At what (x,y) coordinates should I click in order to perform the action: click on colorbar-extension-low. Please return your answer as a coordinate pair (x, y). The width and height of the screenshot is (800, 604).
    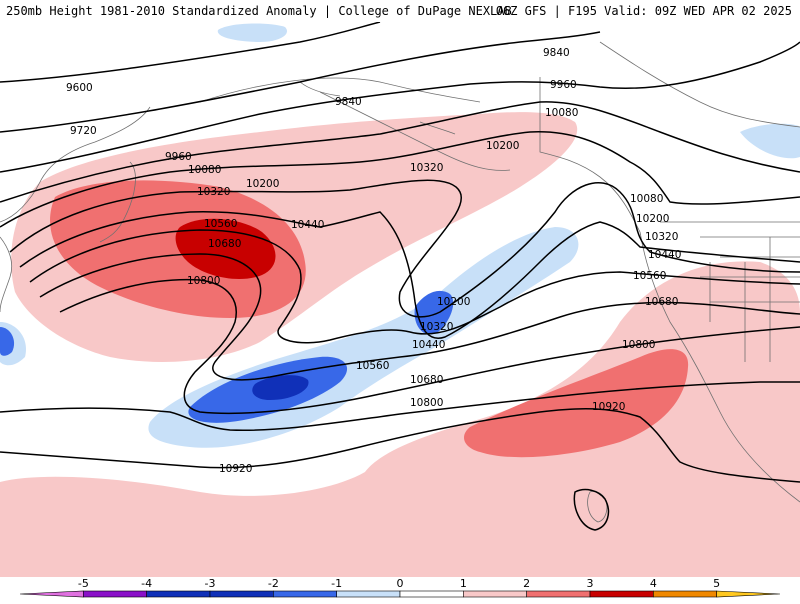
    Looking at the image, I should click on (51, 594).